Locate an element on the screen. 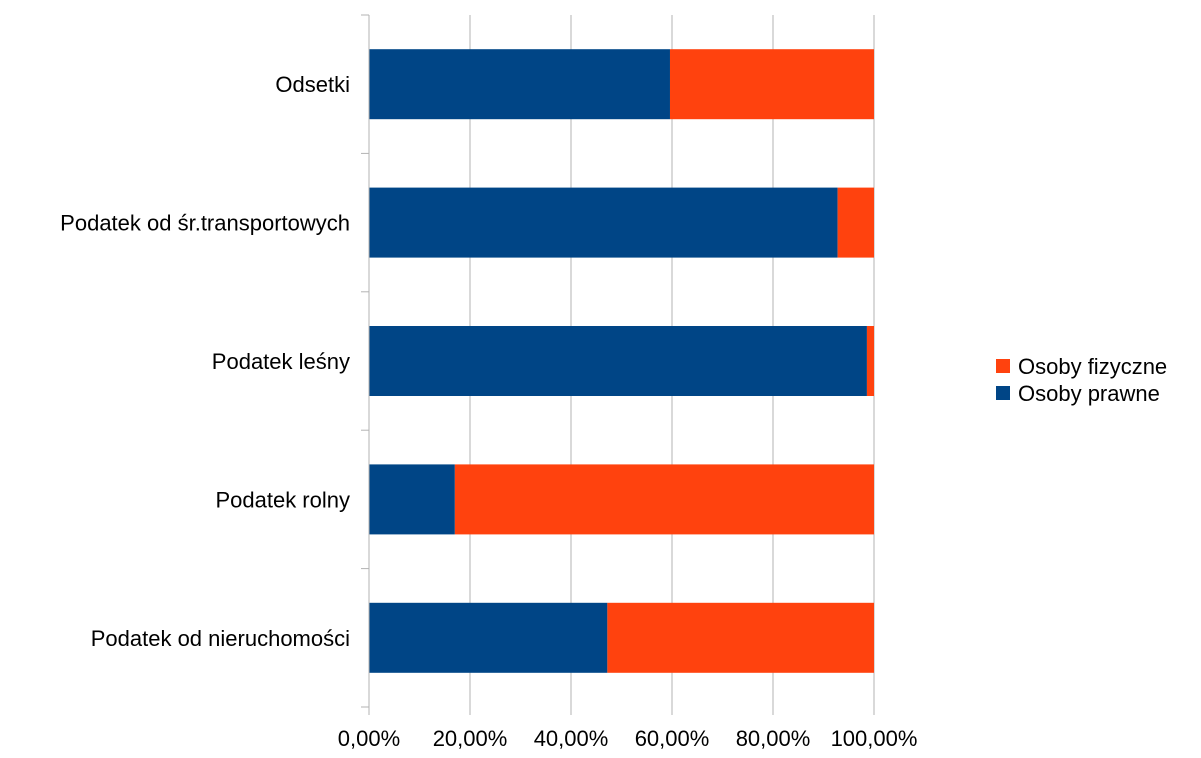 The height and width of the screenshot is (758, 1201). category-label: Podatek od nieruchomości is located at coordinates (220, 638).